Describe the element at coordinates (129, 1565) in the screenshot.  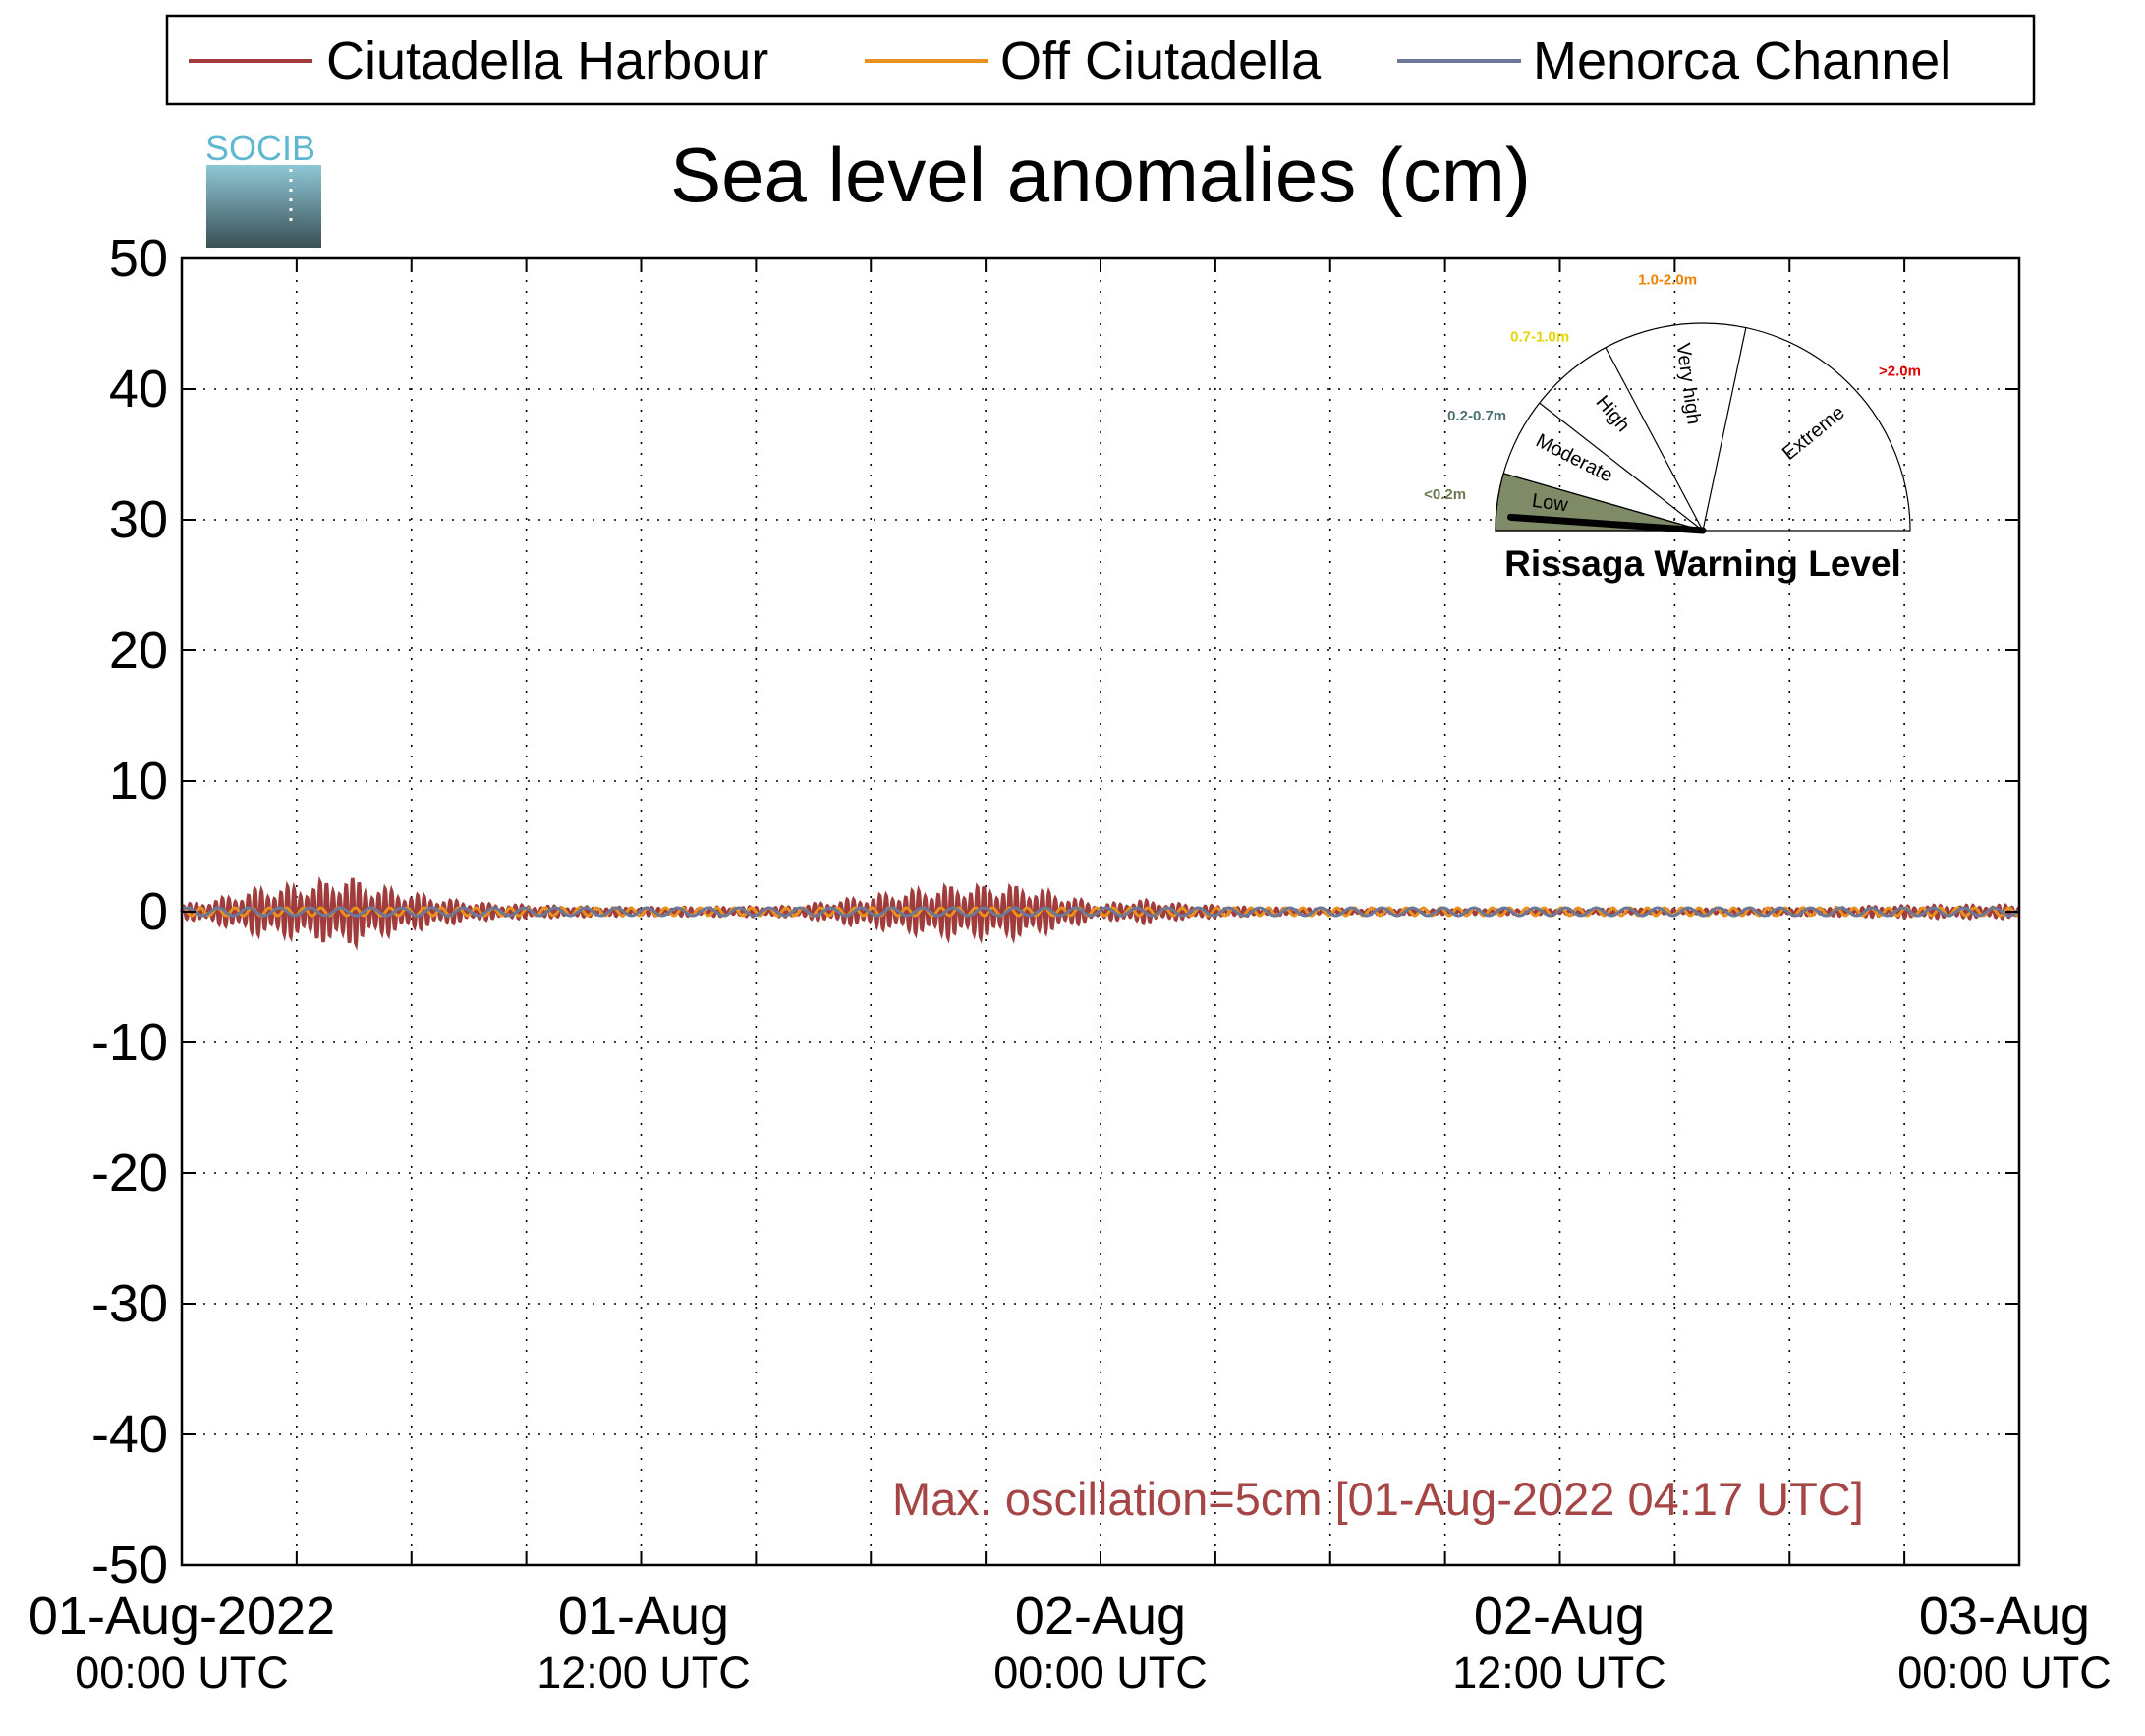
I see `y-tick-label: -50` at that location.